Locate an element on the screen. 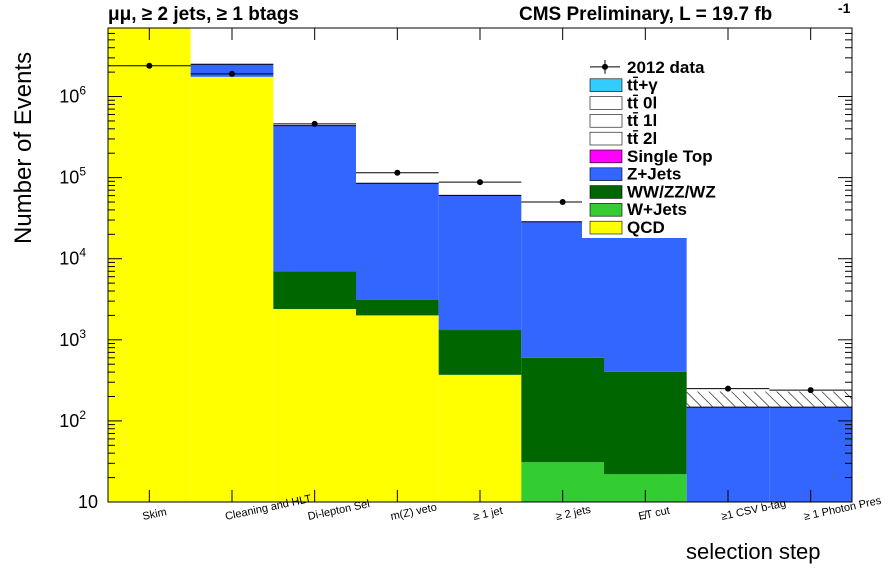 The width and height of the screenshot is (896, 572). chart-title-right: CMS Preliminary, L = 19.7 fb is located at coordinates (646, 14).